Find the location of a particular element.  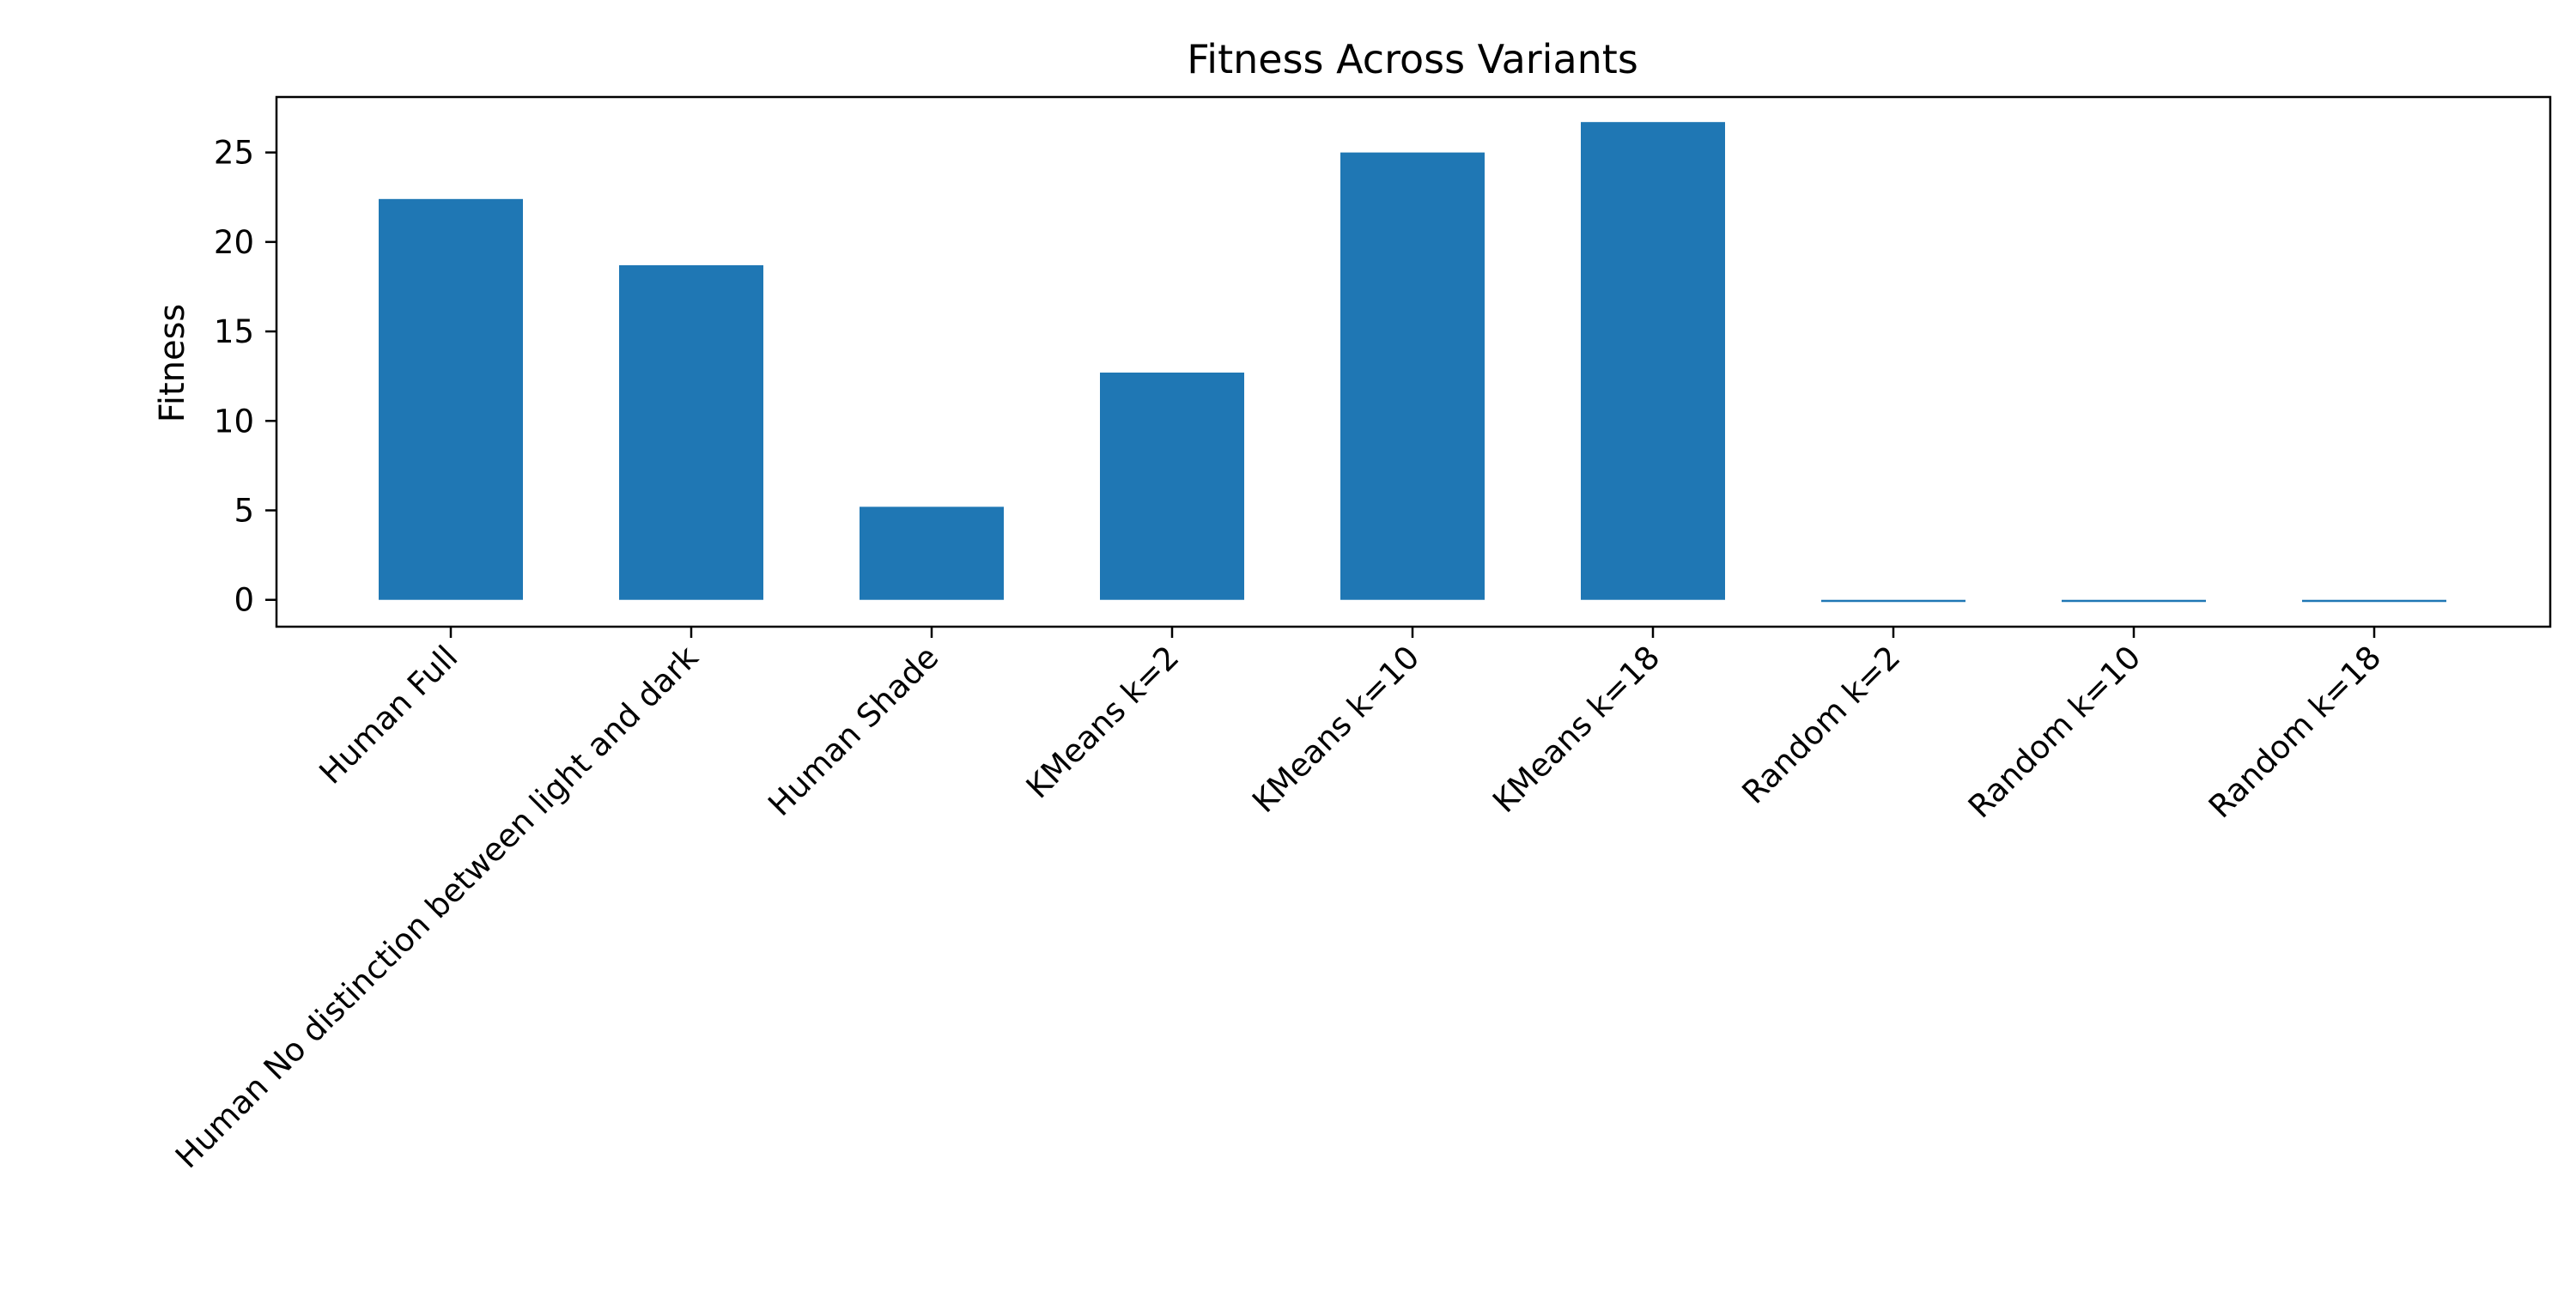

y-tick-label-4: 15 is located at coordinates (234, 331).